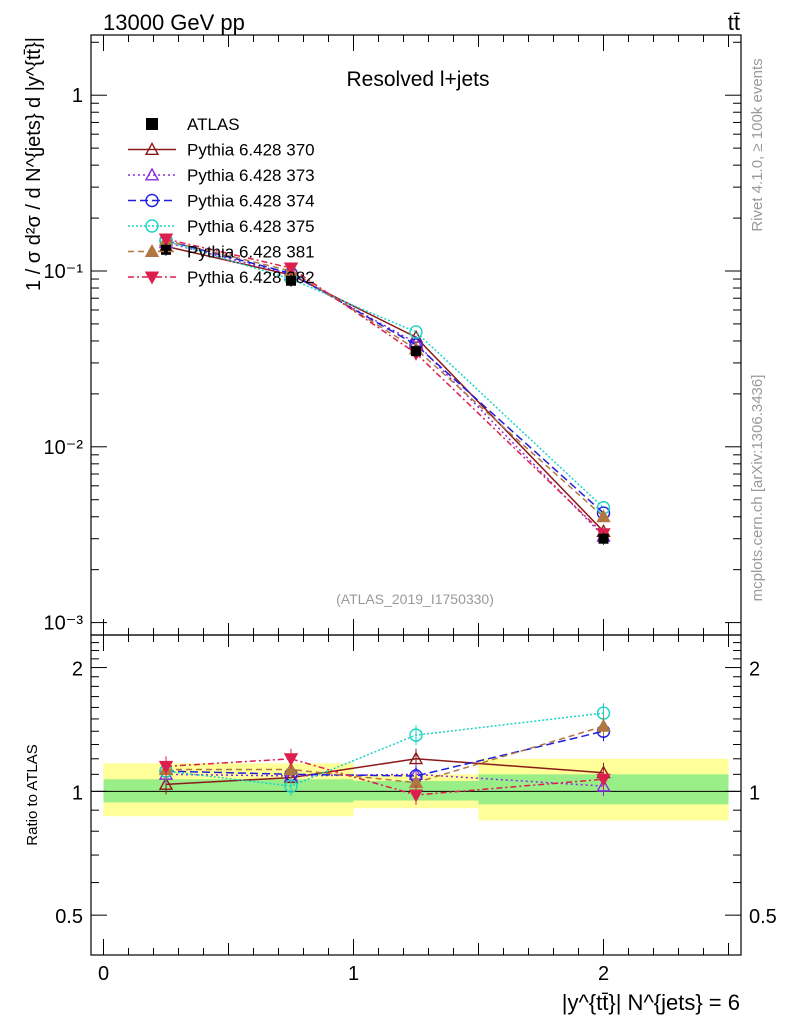 The image size is (786, 1024). Describe the element at coordinates (77, 670) in the screenshot. I see `ratio-tick-label-left: 2` at that location.